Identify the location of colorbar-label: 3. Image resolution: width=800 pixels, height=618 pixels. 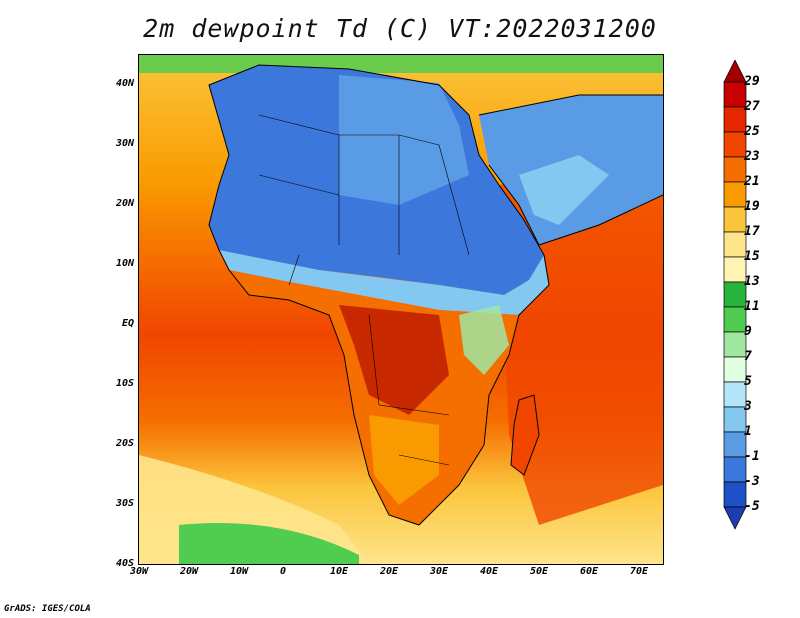
(748, 406).